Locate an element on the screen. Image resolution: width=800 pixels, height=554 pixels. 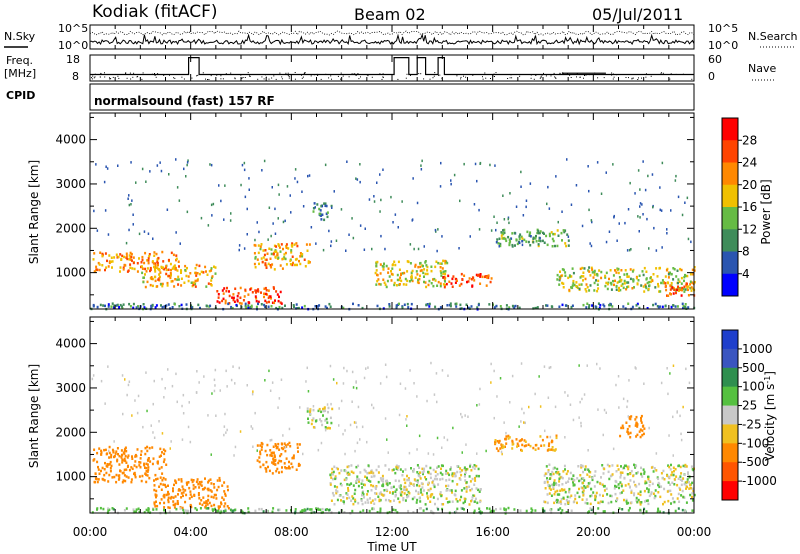
freq-series is located at coordinates (392, 68).